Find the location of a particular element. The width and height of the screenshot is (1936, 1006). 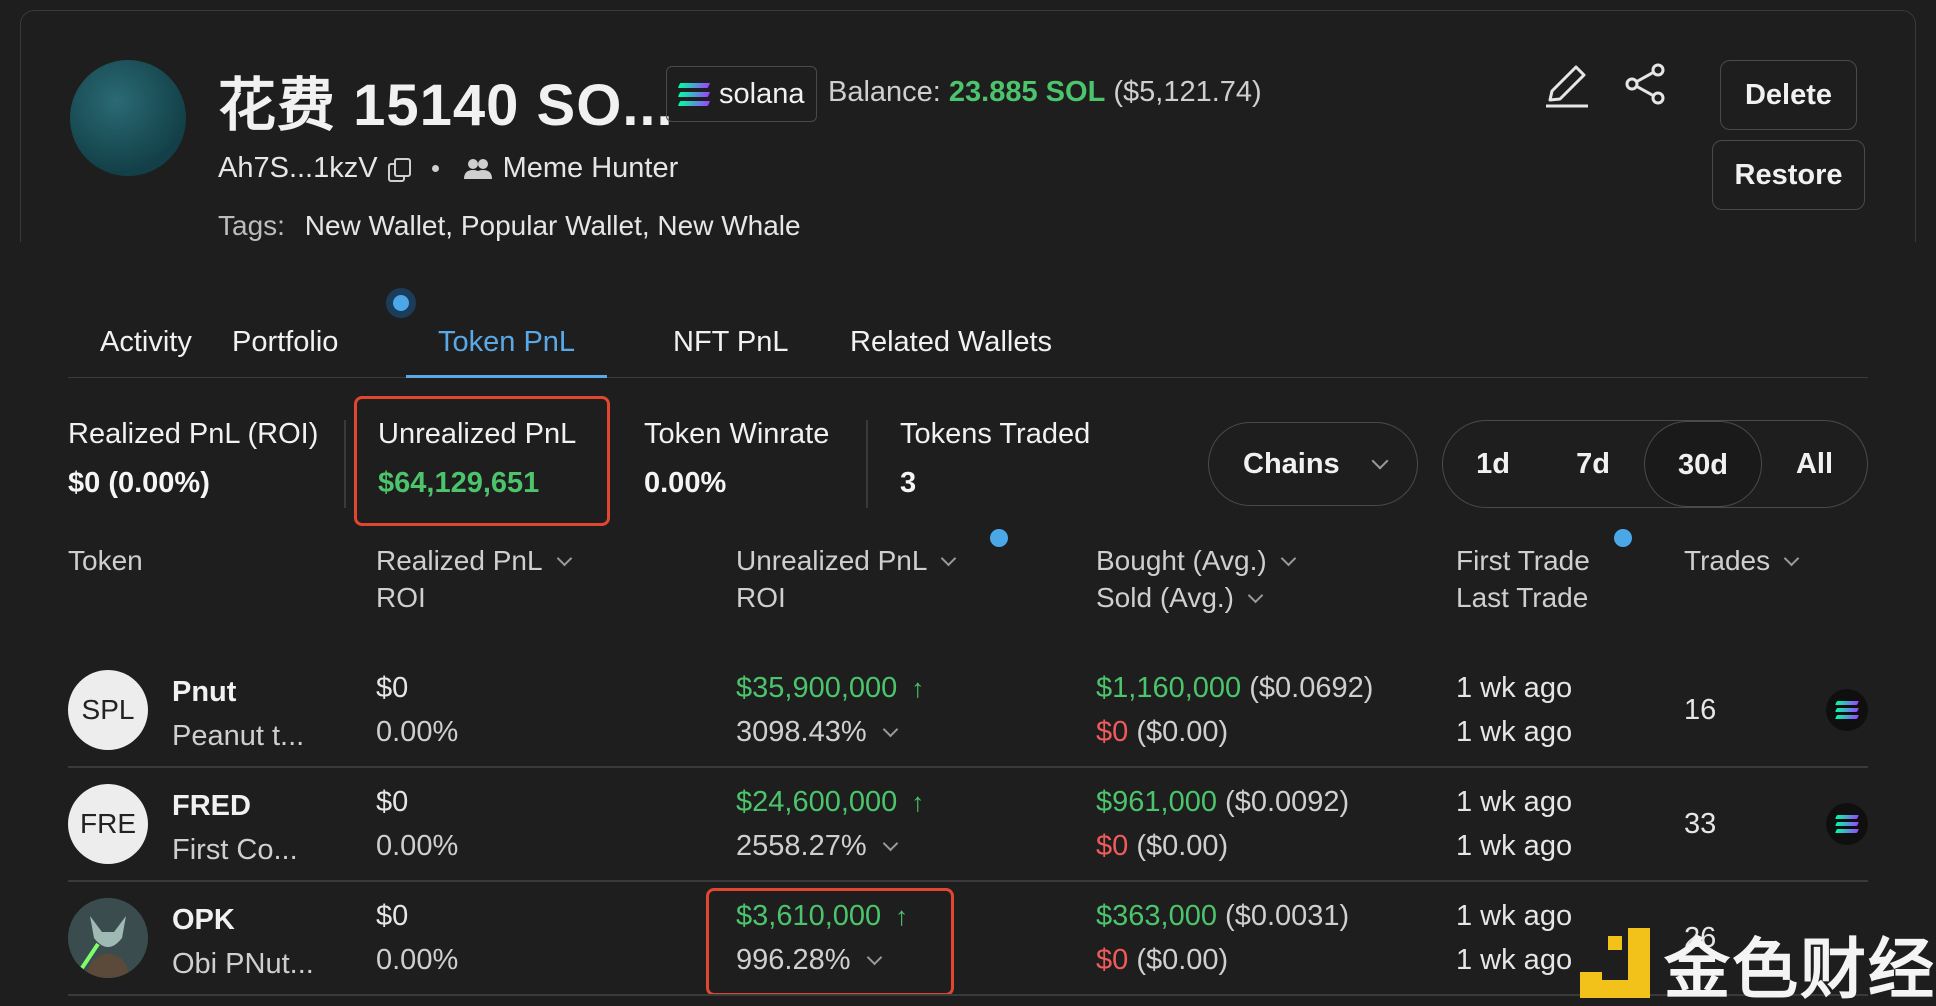

unrealized-value: $3,610,000 is located at coordinates (809, 916).